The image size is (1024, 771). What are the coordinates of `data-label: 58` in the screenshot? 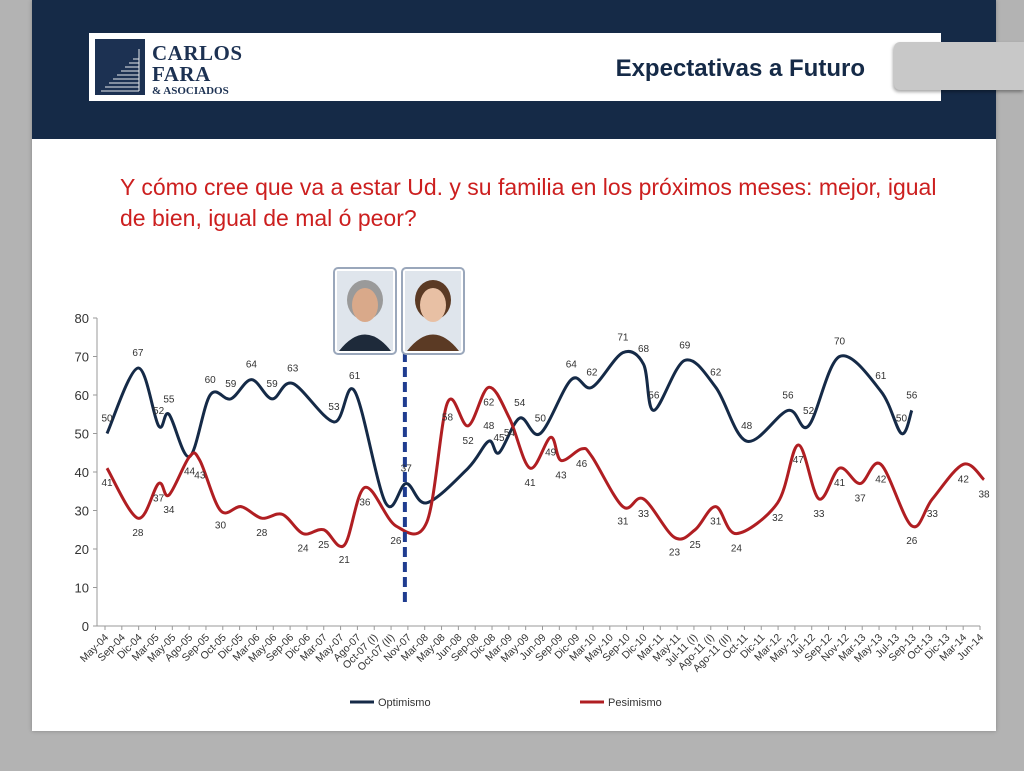 It's located at (448, 418).